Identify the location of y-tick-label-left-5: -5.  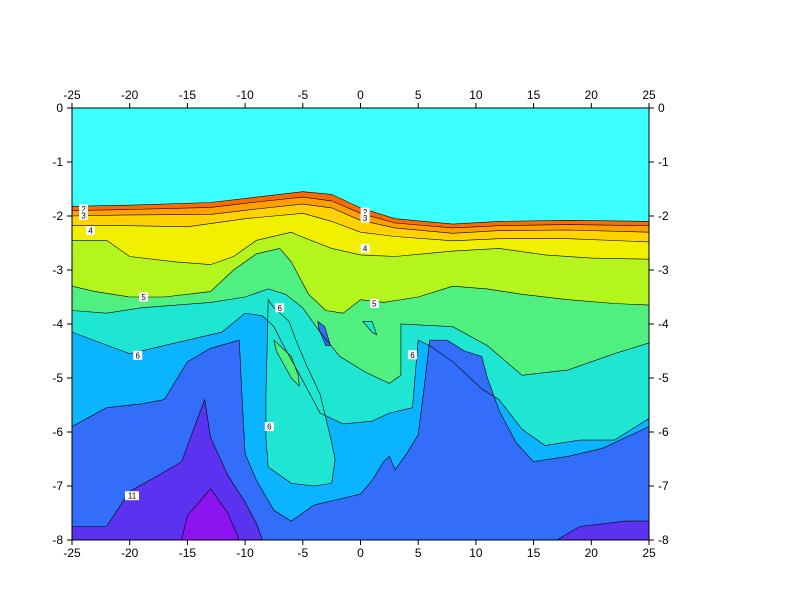
(57, 378).